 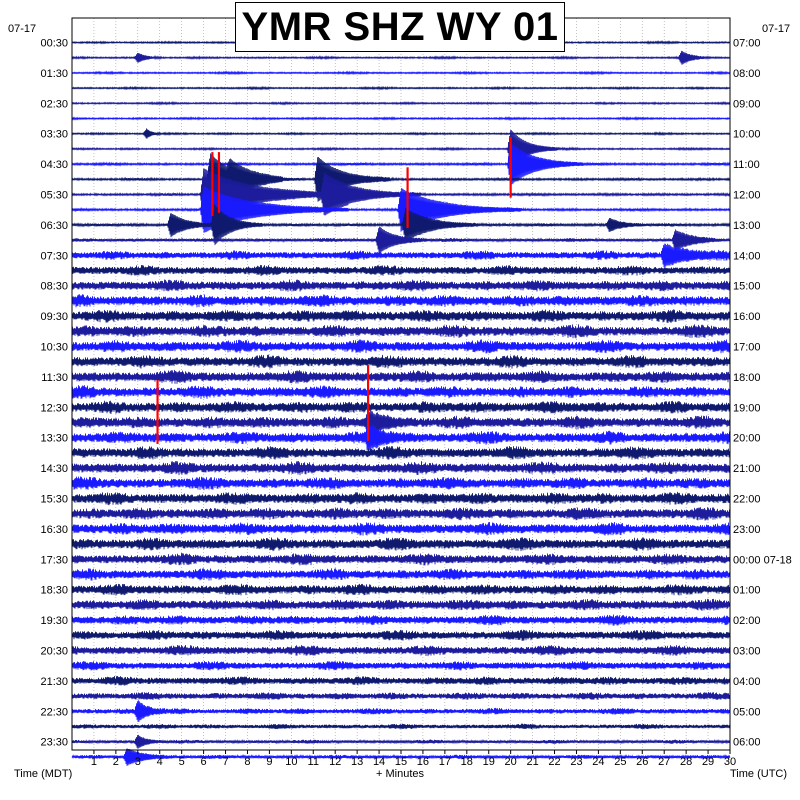 I want to click on right-hour-label: 08:00, so click(x=747, y=74).